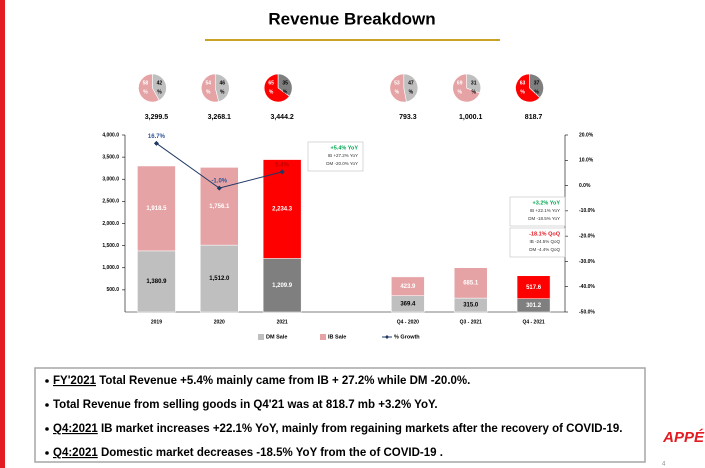 The image size is (705, 468). Describe the element at coordinates (75, 453) in the screenshot. I see `bullet-part: Q4:2021` at that location.